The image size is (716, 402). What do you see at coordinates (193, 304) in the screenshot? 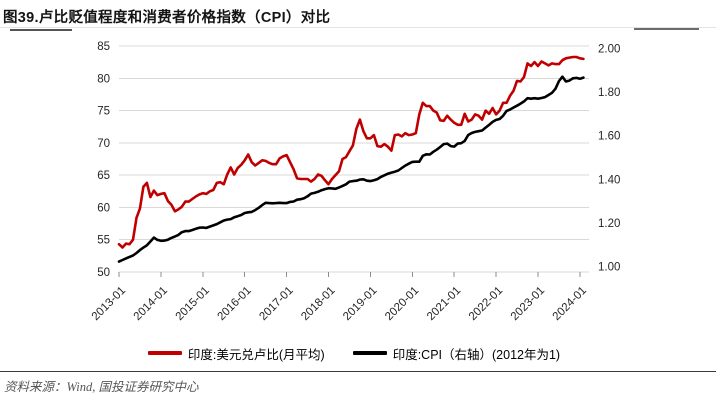
I see `x-axis-tick-label: 2015-01` at bounding box center [193, 304].